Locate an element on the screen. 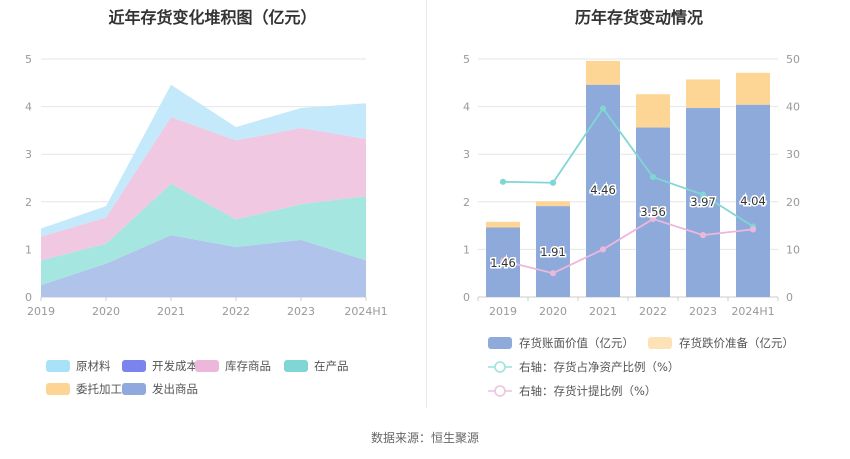  area-发出商品 is located at coordinates (203, 266).